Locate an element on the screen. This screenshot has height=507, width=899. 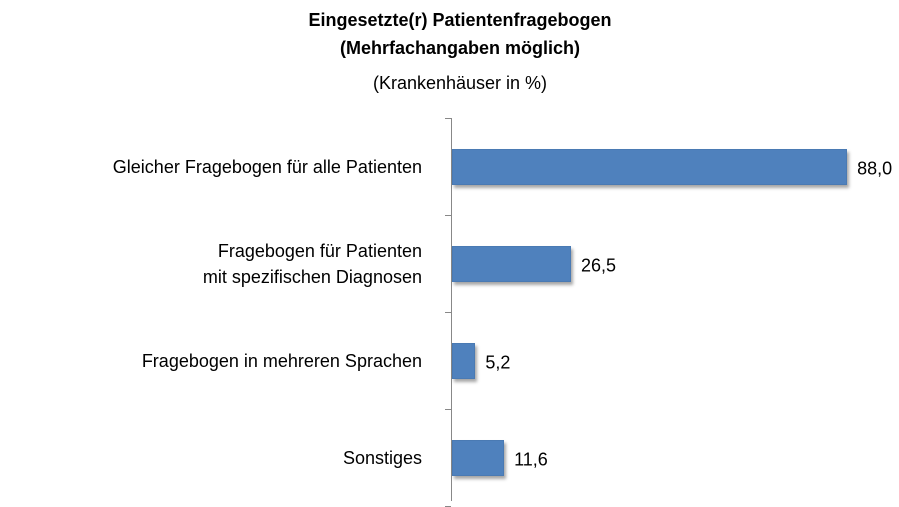
chart-subtitle: (Krankenhäuser in %) is located at coordinates (460, 83).